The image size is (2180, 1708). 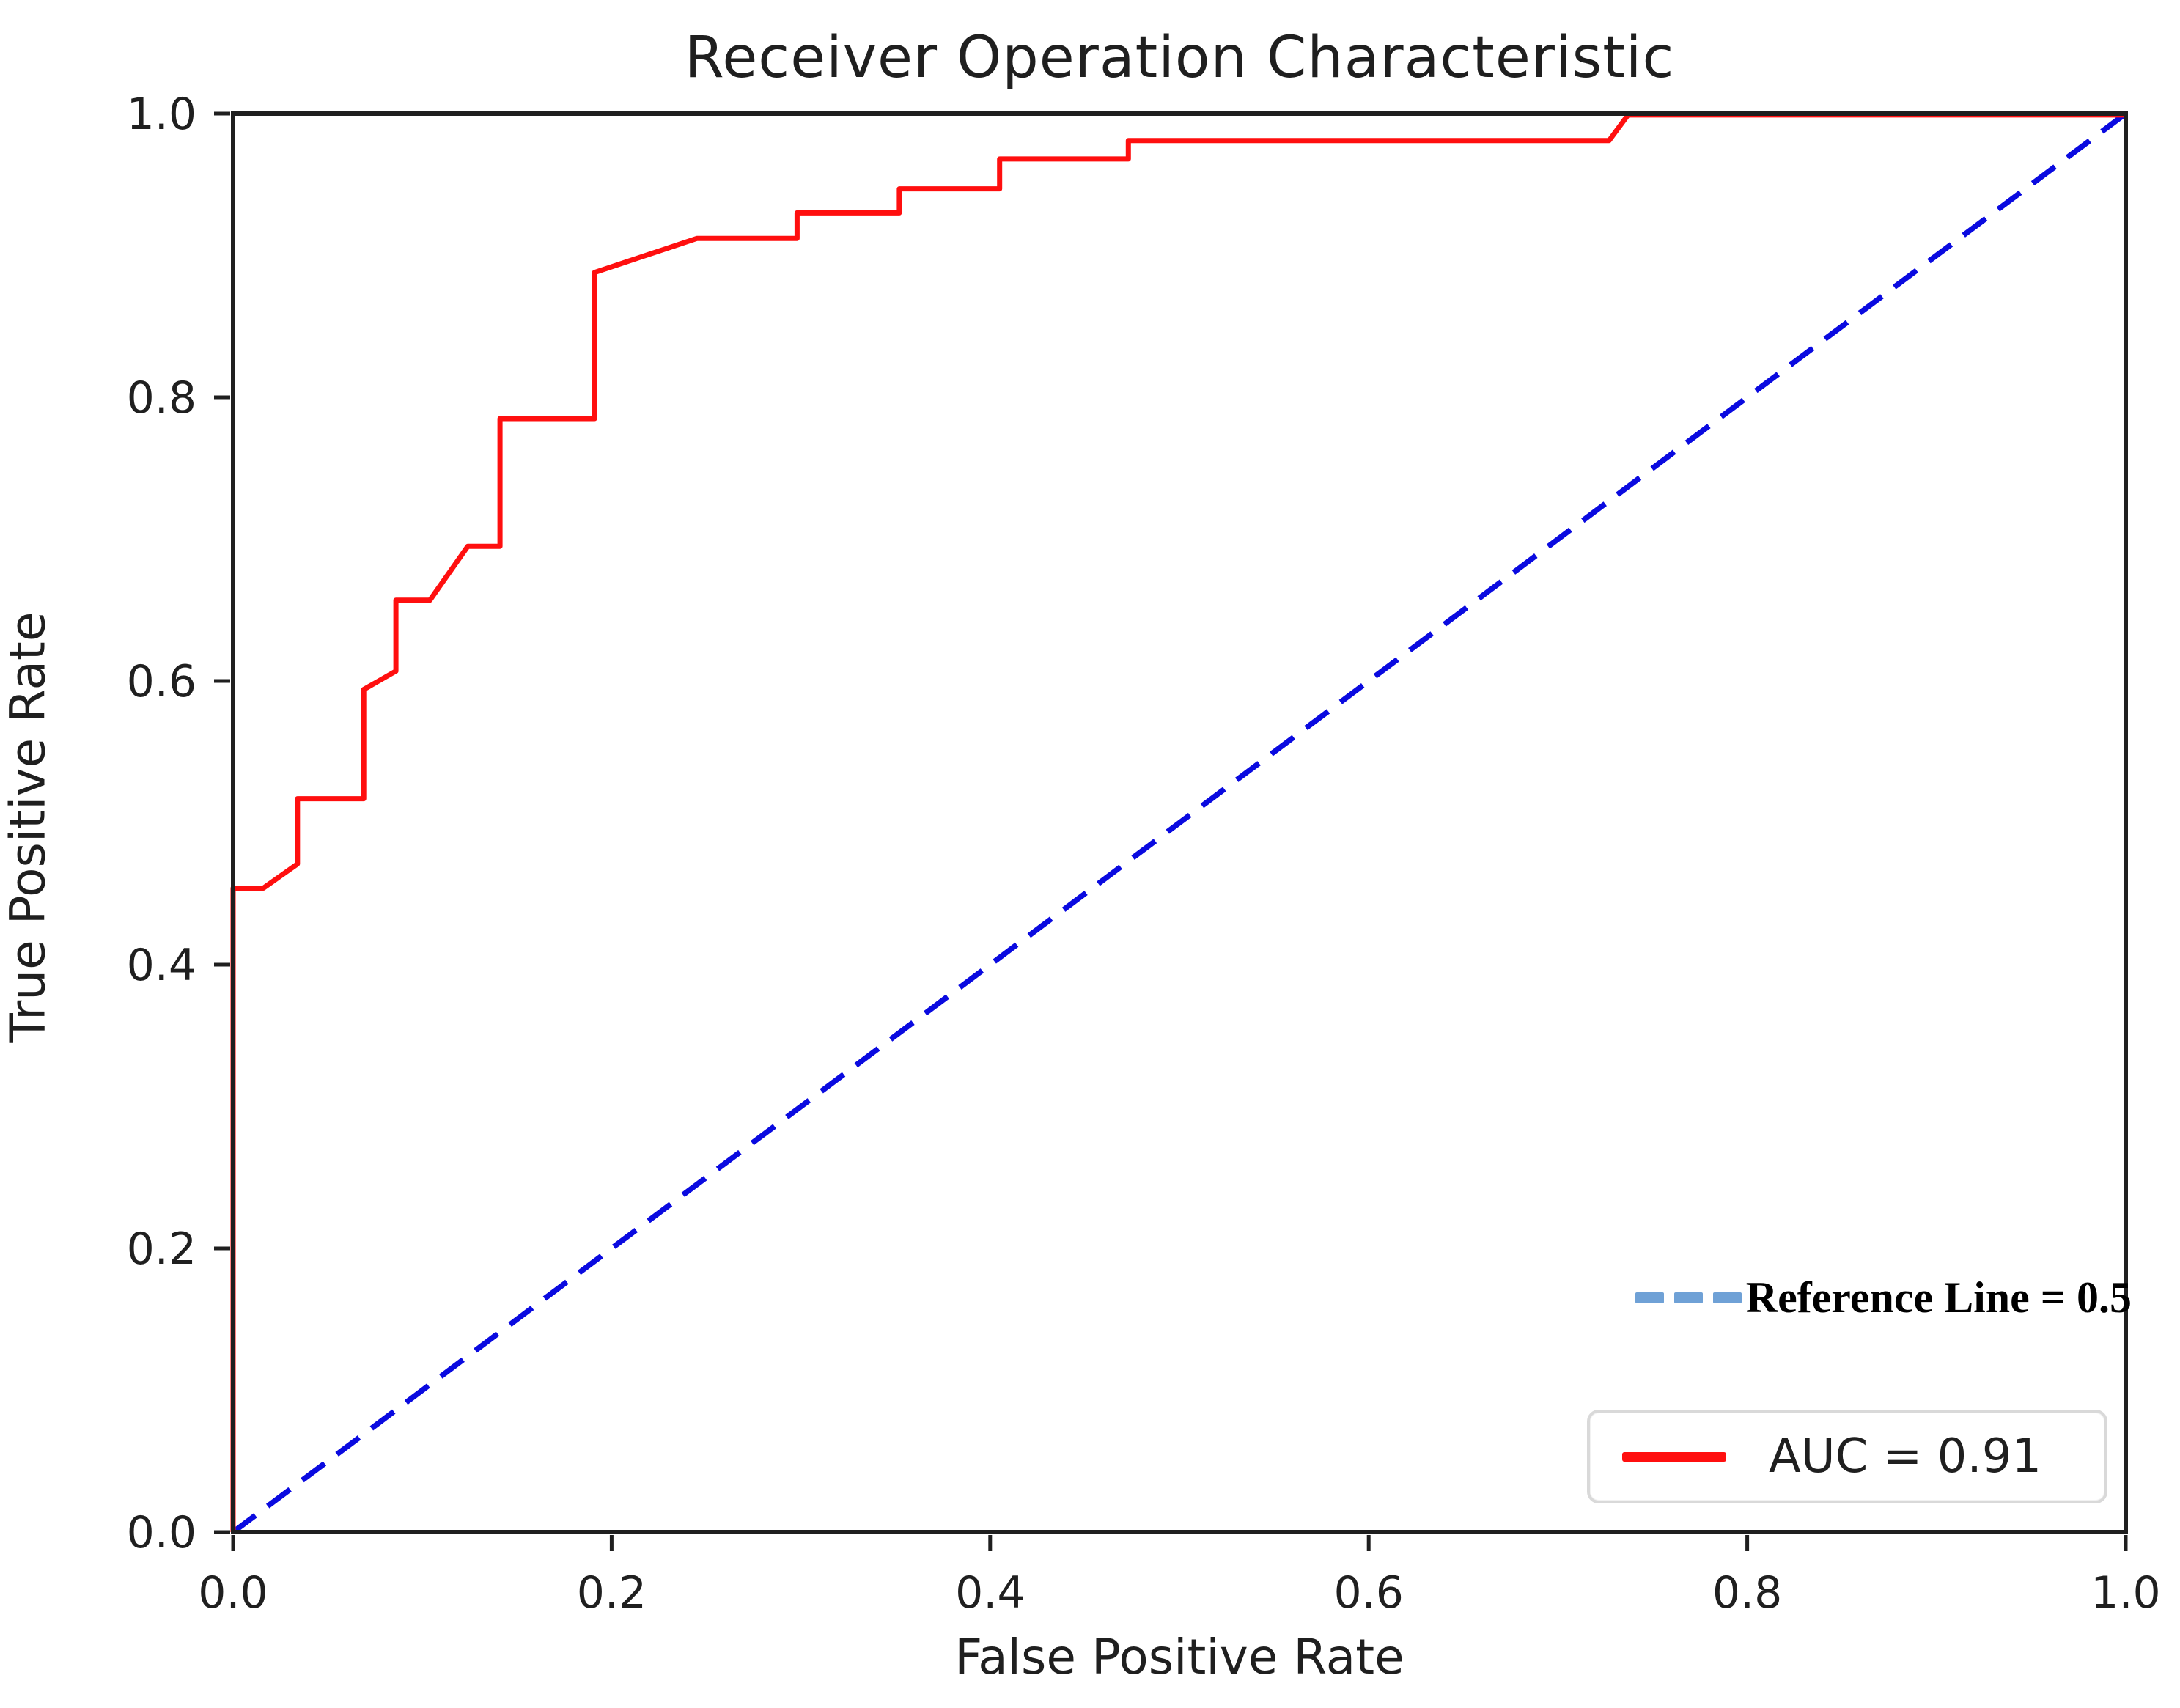 I want to click on y-tick-label: 0.8, so click(x=161, y=398).